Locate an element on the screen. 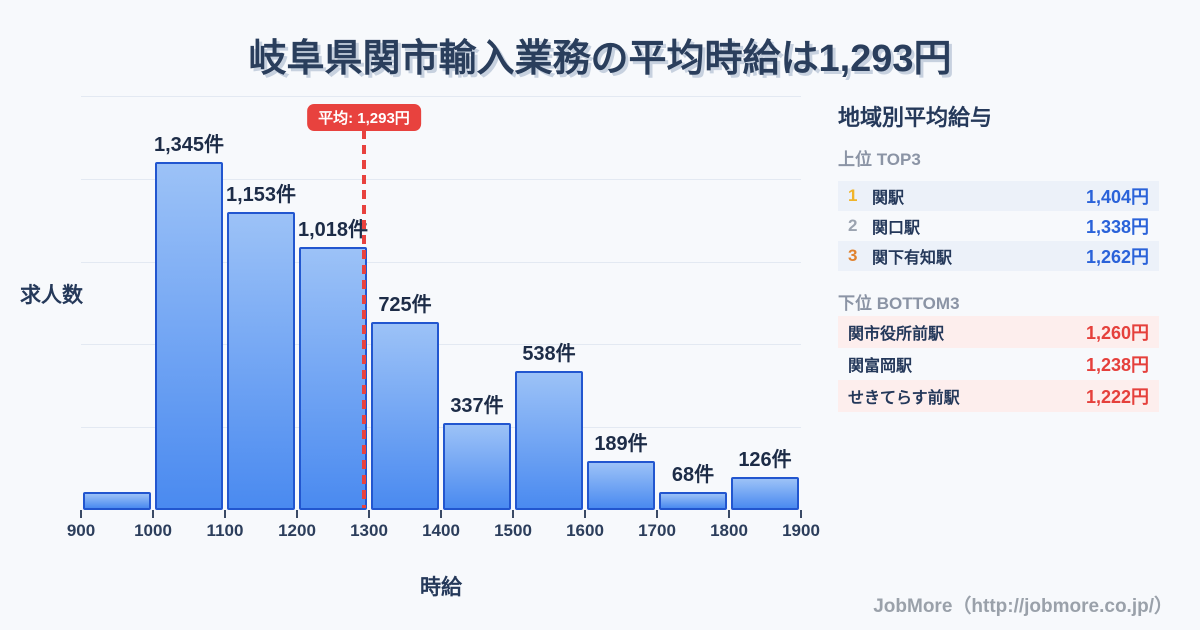  top3-table: 1 関駅 1,404円 2 関口駅 1,338円 3 関下有知駅 1,262円 is located at coordinates (998, 226).